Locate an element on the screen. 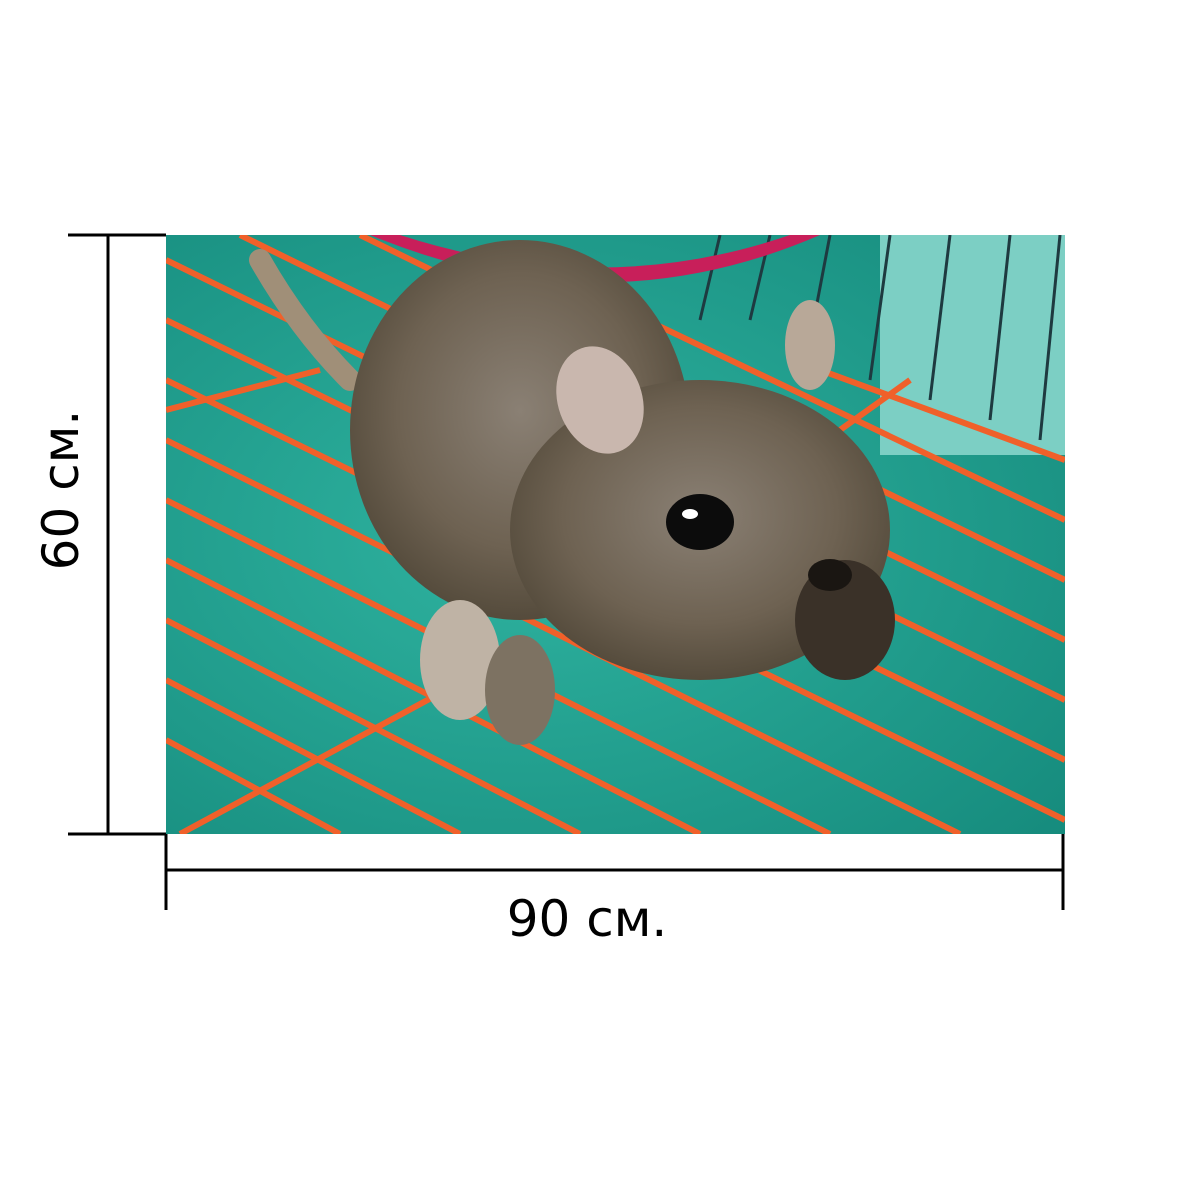  width-label: 90 см. is located at coordinates (587, 919).